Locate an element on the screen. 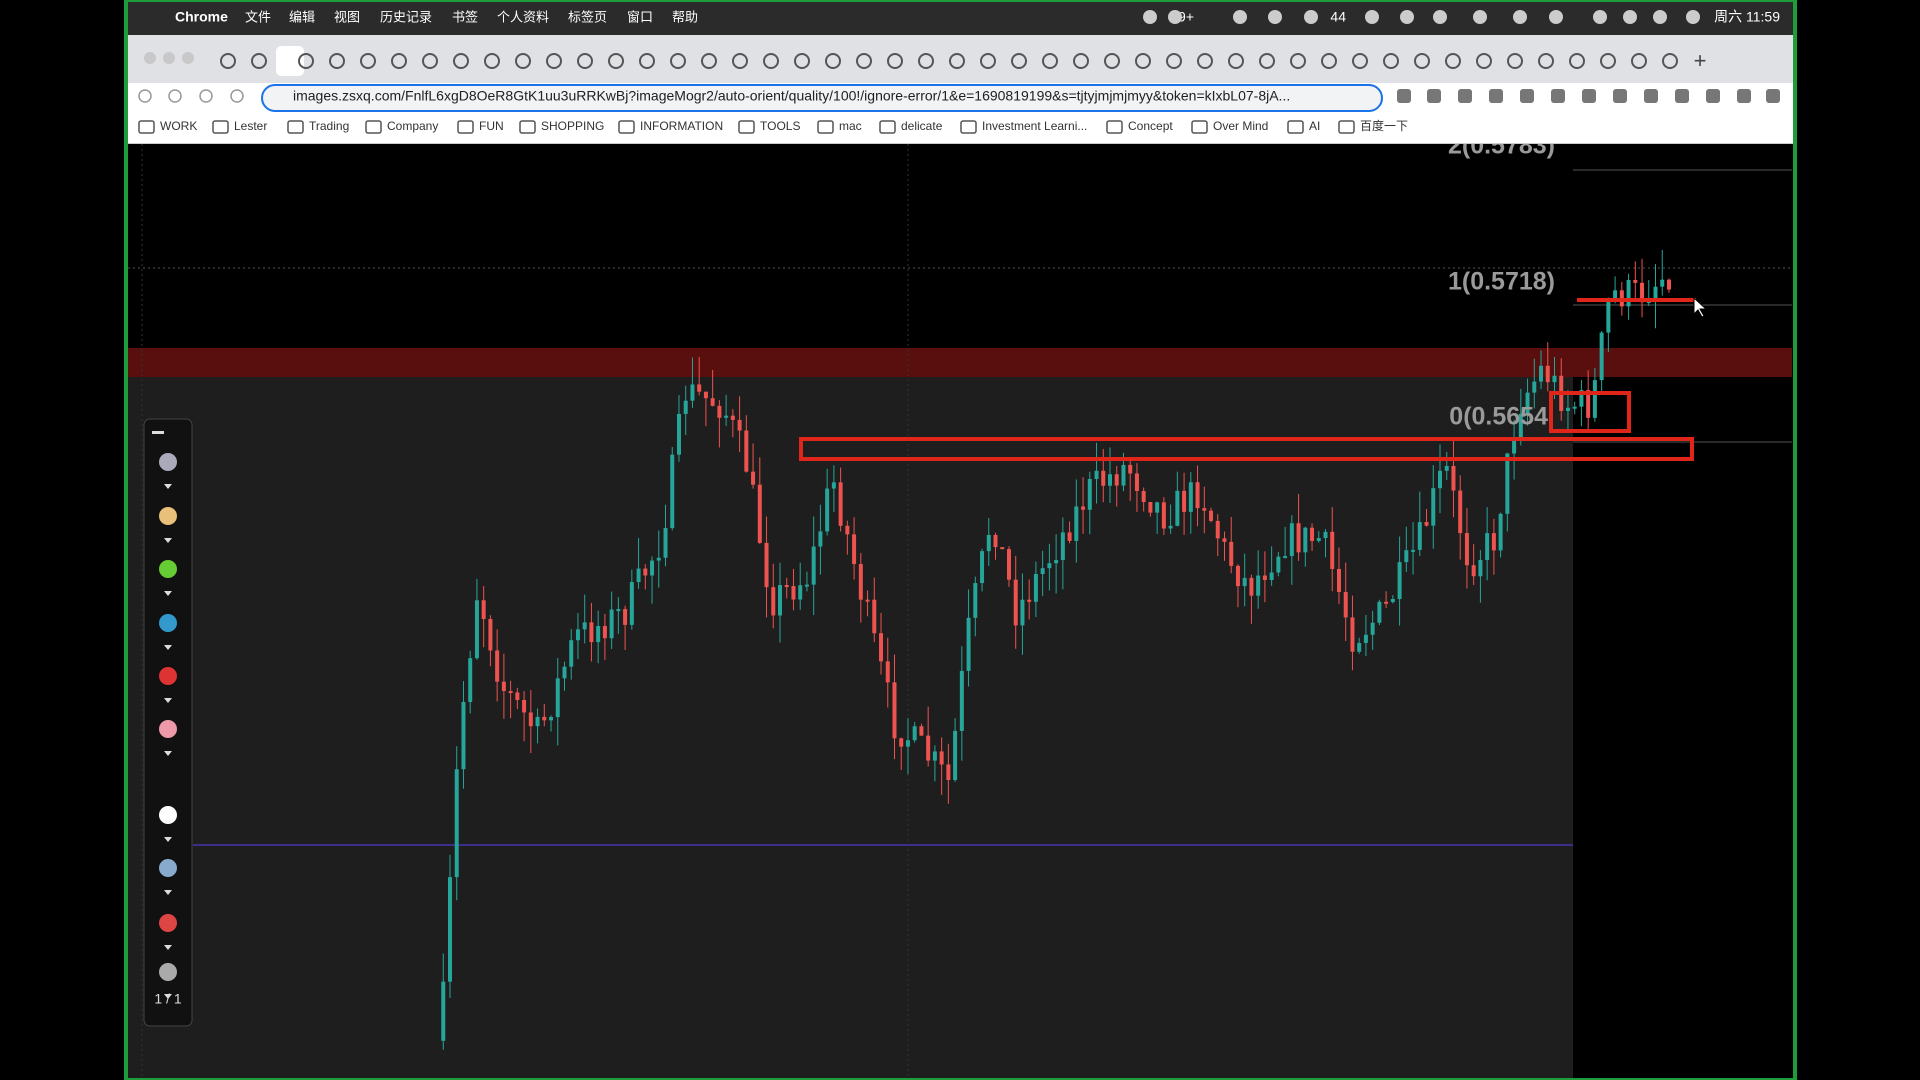 This screenshot has height=1080, width=1920. bookmark: mac is located at coordinates (850, 126).